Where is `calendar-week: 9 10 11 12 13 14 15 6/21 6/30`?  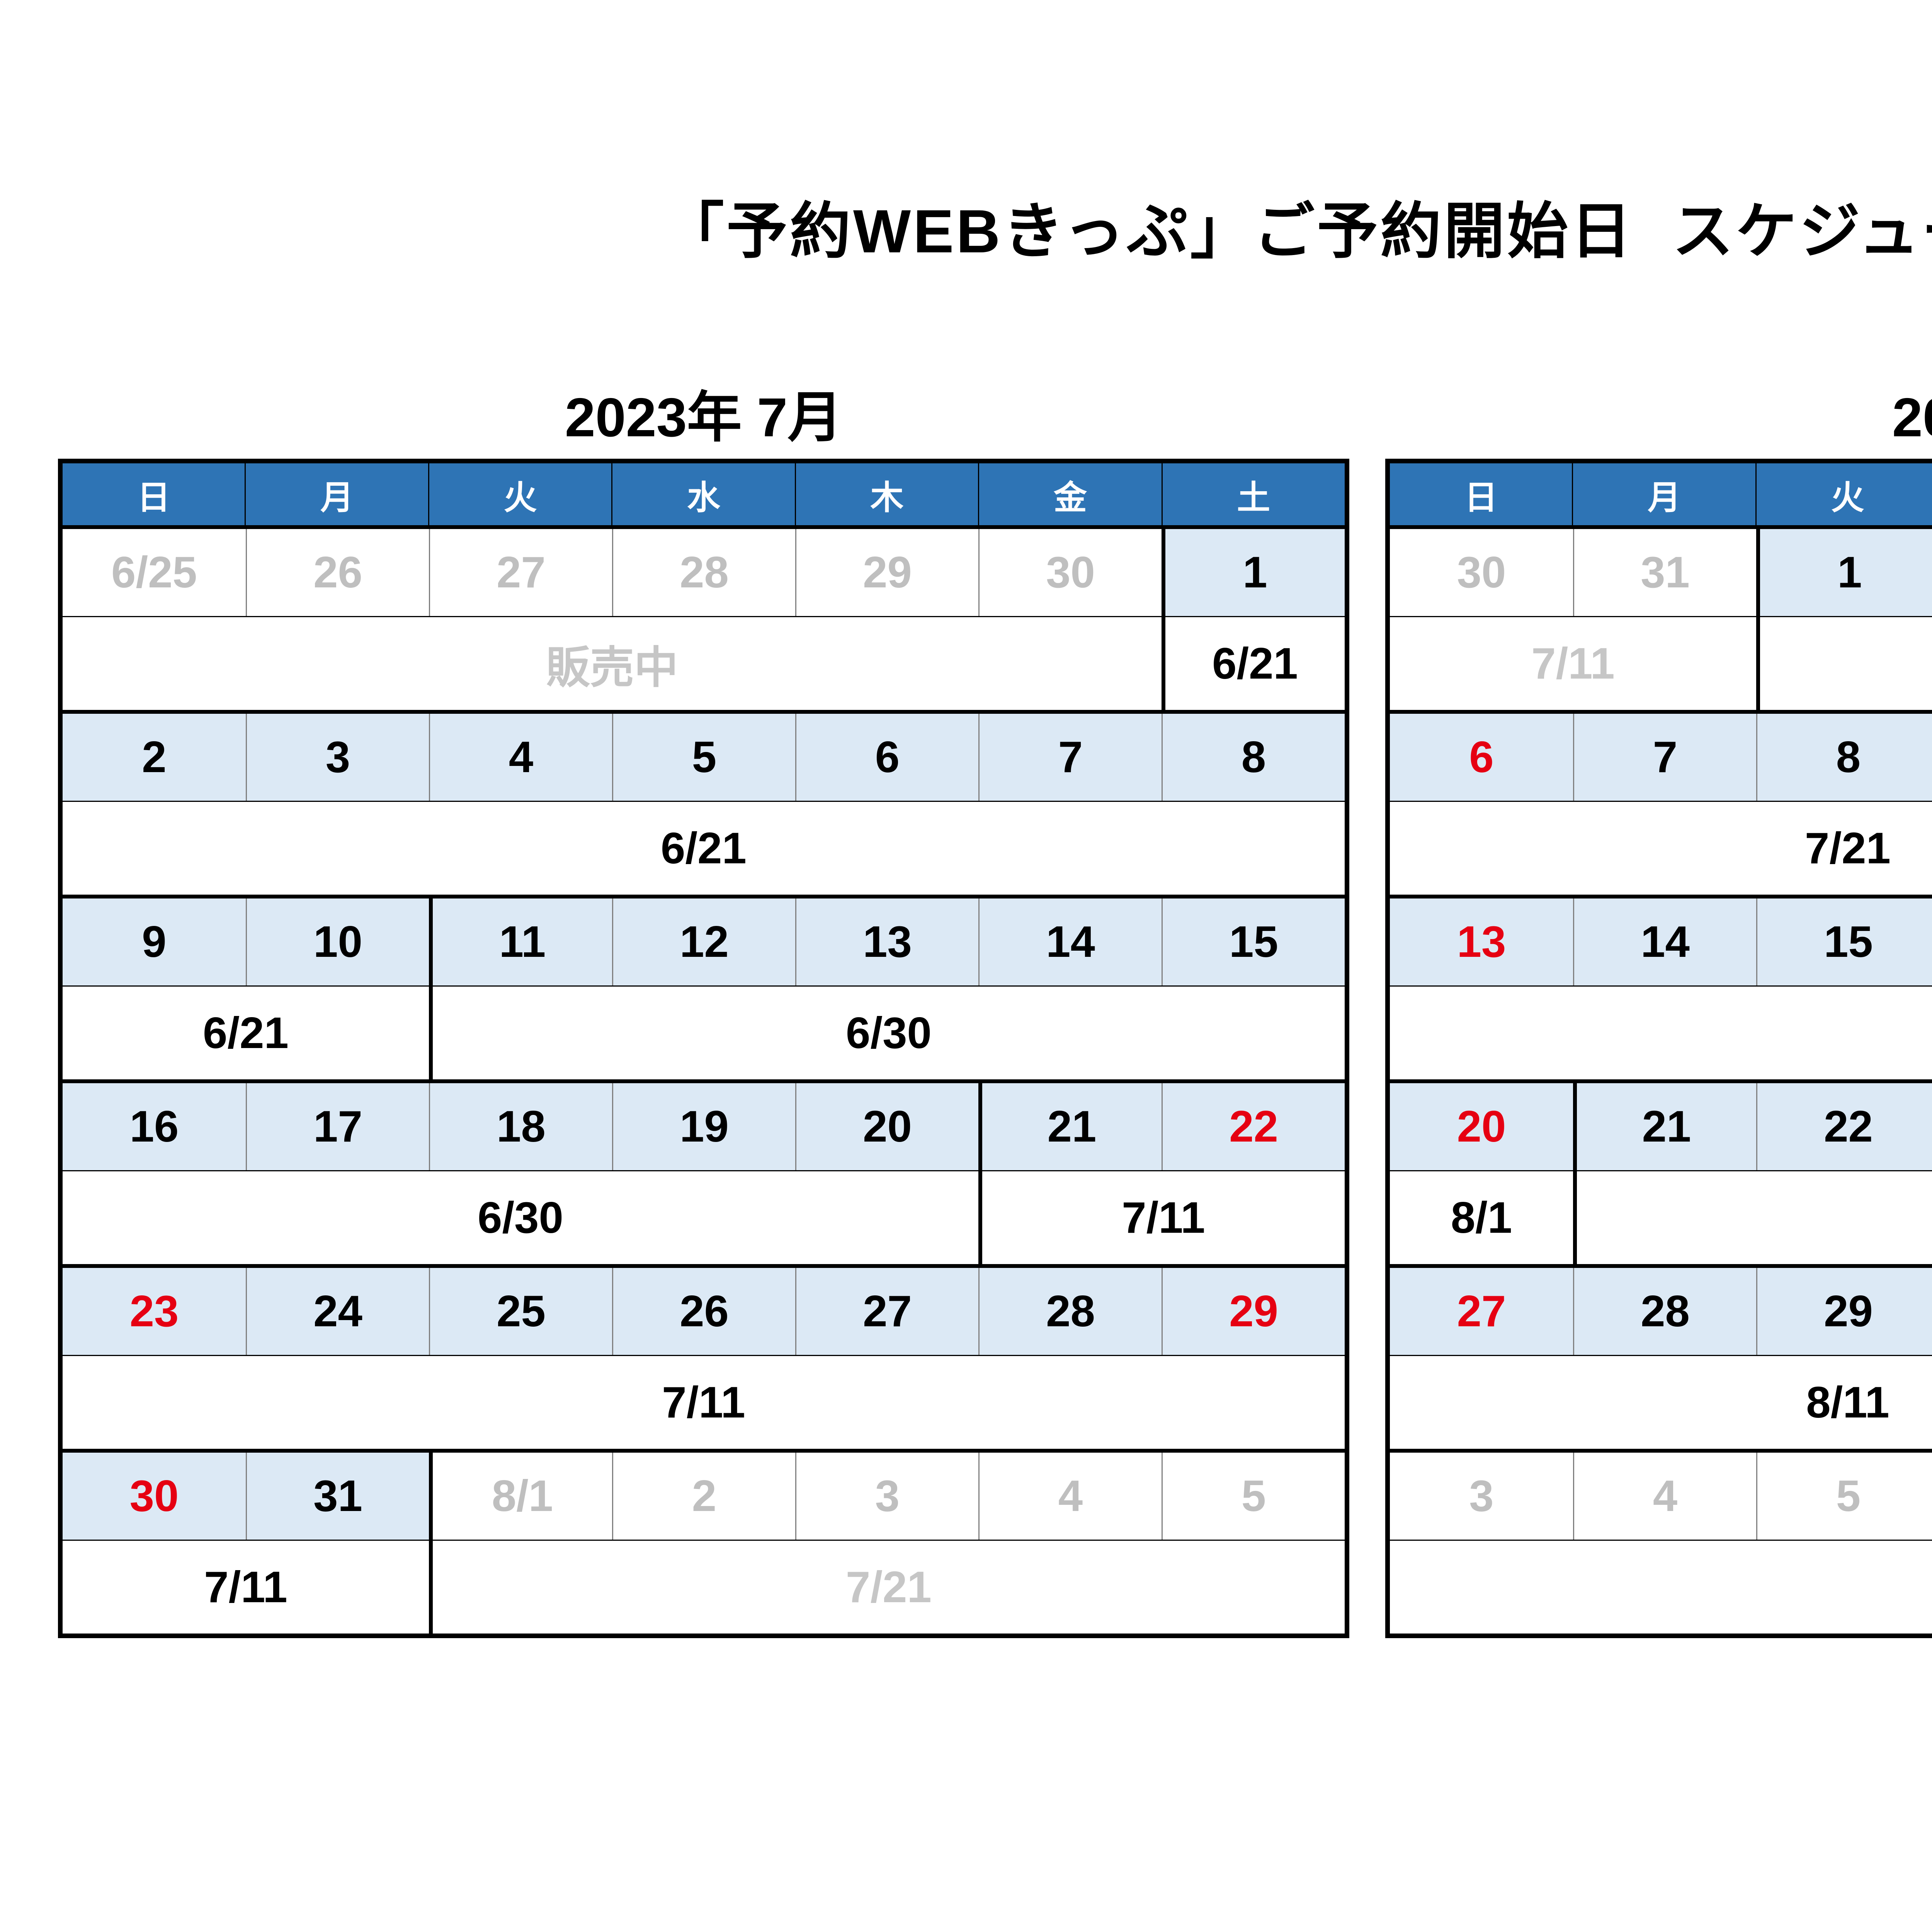 calendar-week: 9 10 11 12 13 14 15 6/21 6/30 is located at coordinates (704, 987).